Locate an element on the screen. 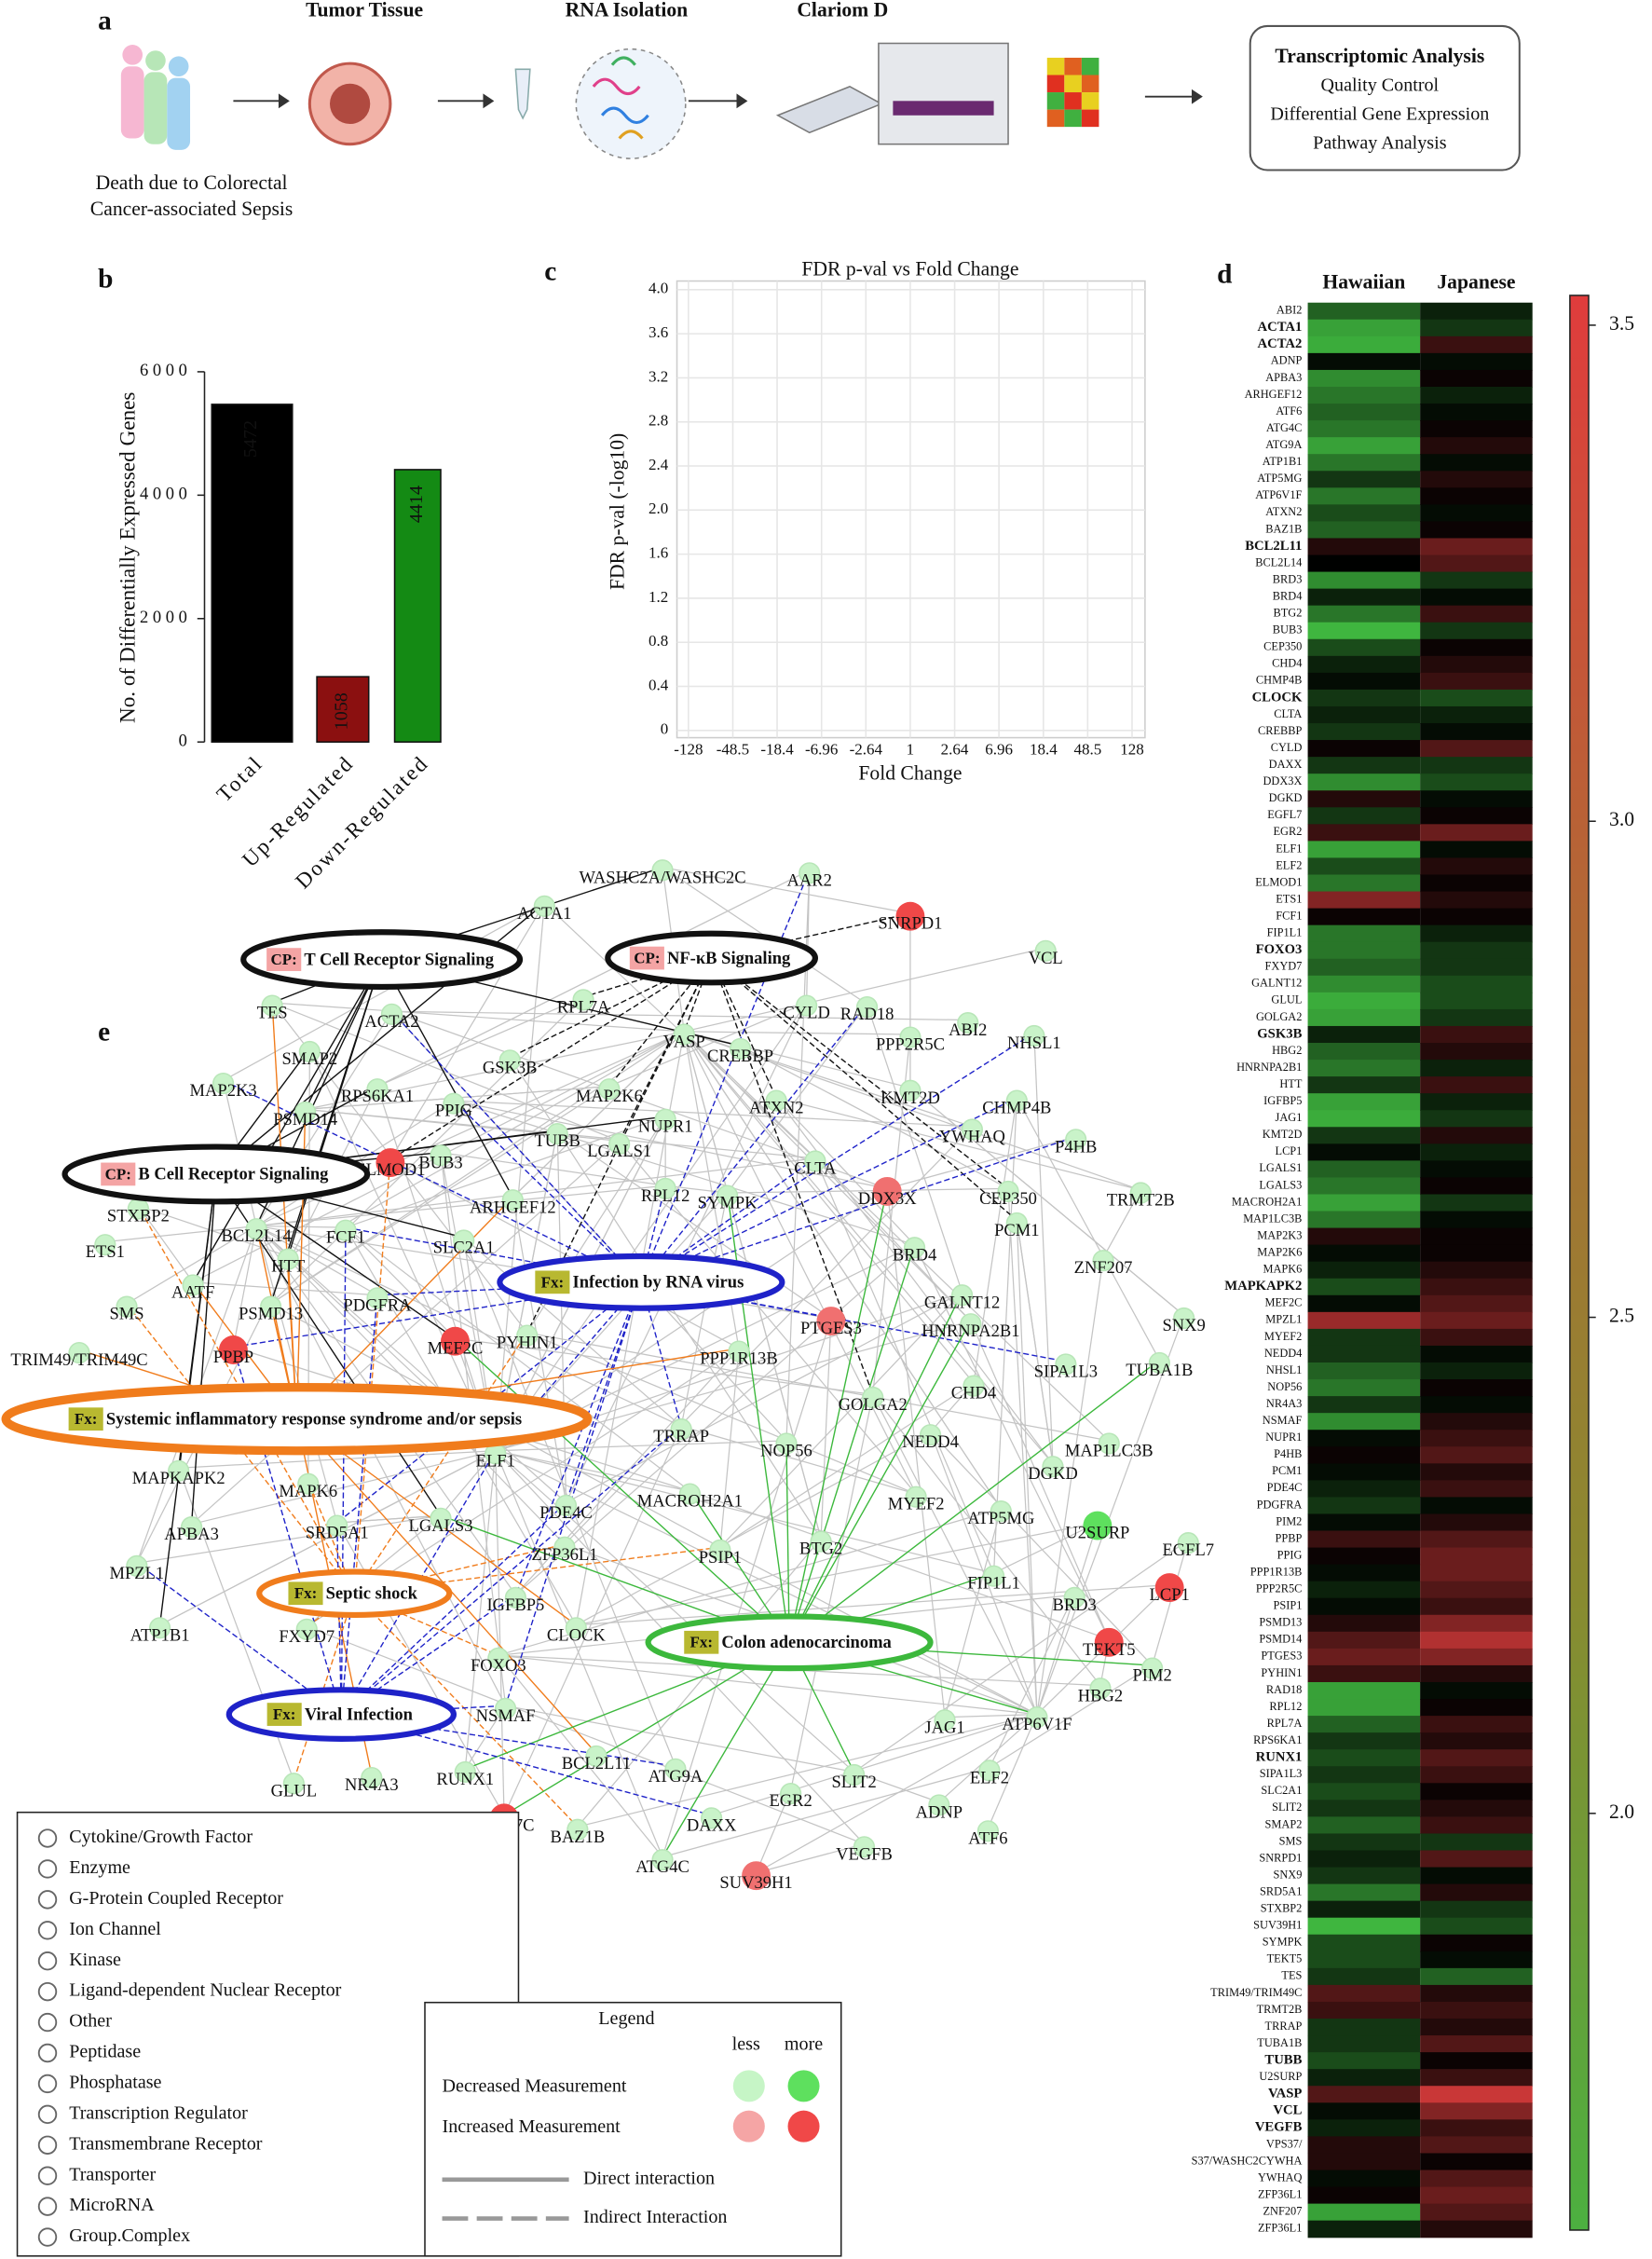  node-label: SIPA1L3 is located at coordinates (1066, 1371).